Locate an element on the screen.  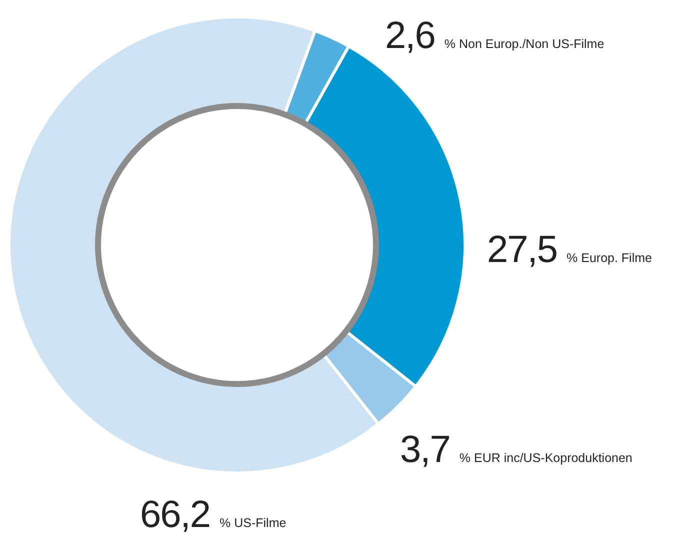
slice-label: 27,5 % Europ. Filme is located at coordinates (569, 250).